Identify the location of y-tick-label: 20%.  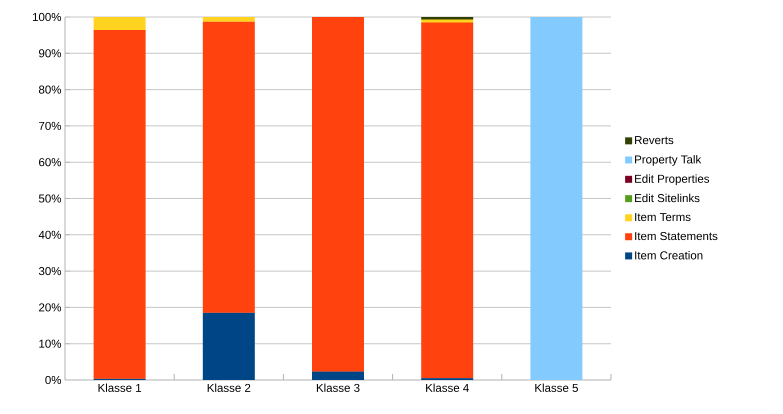
(50, 307).